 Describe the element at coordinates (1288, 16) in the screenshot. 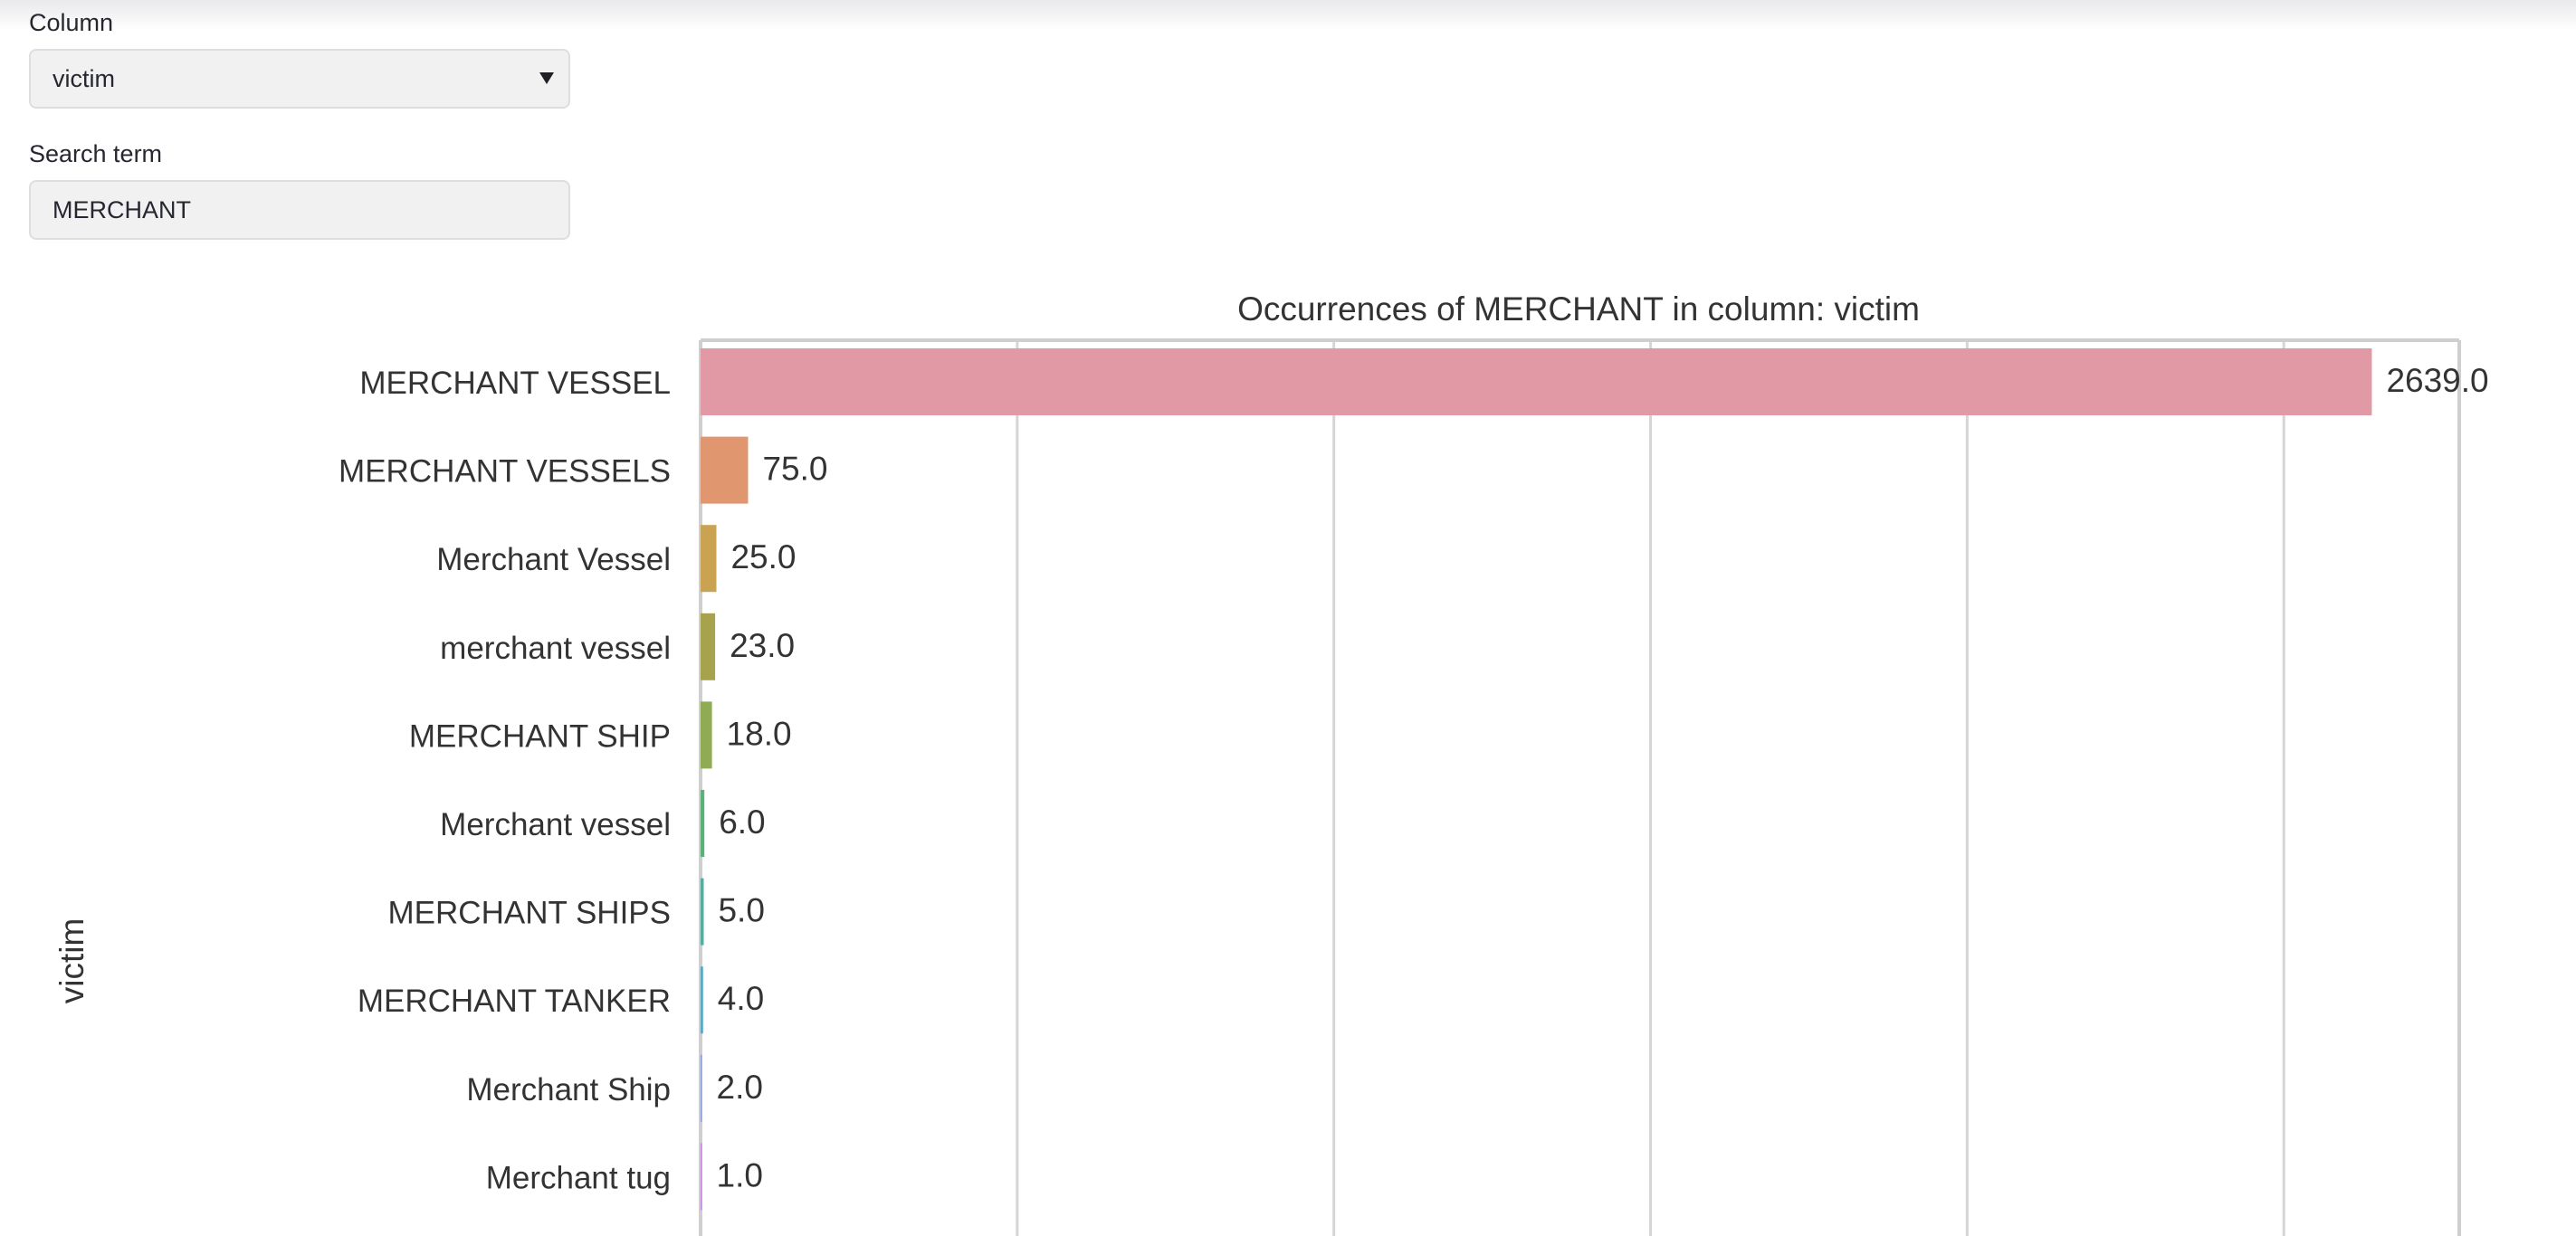

I see `top-shadow` at that location.